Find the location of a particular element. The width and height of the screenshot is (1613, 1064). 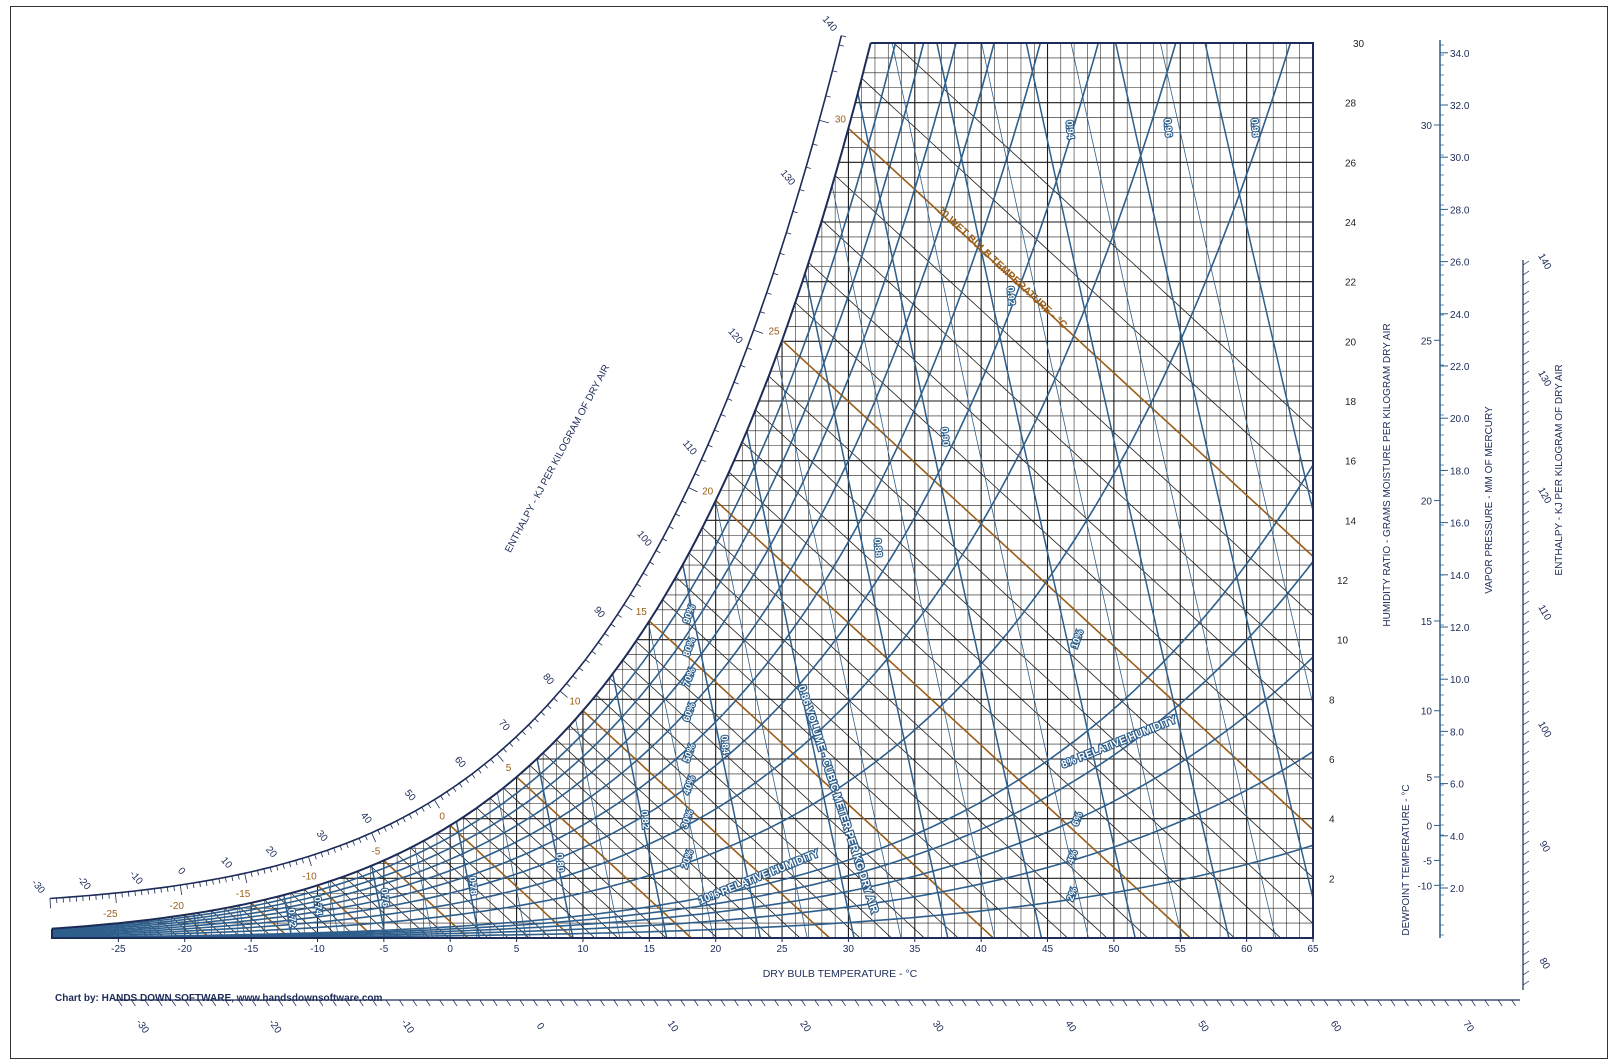

enthalpy-right-label: 80 is located at coordinates (1544, 964).